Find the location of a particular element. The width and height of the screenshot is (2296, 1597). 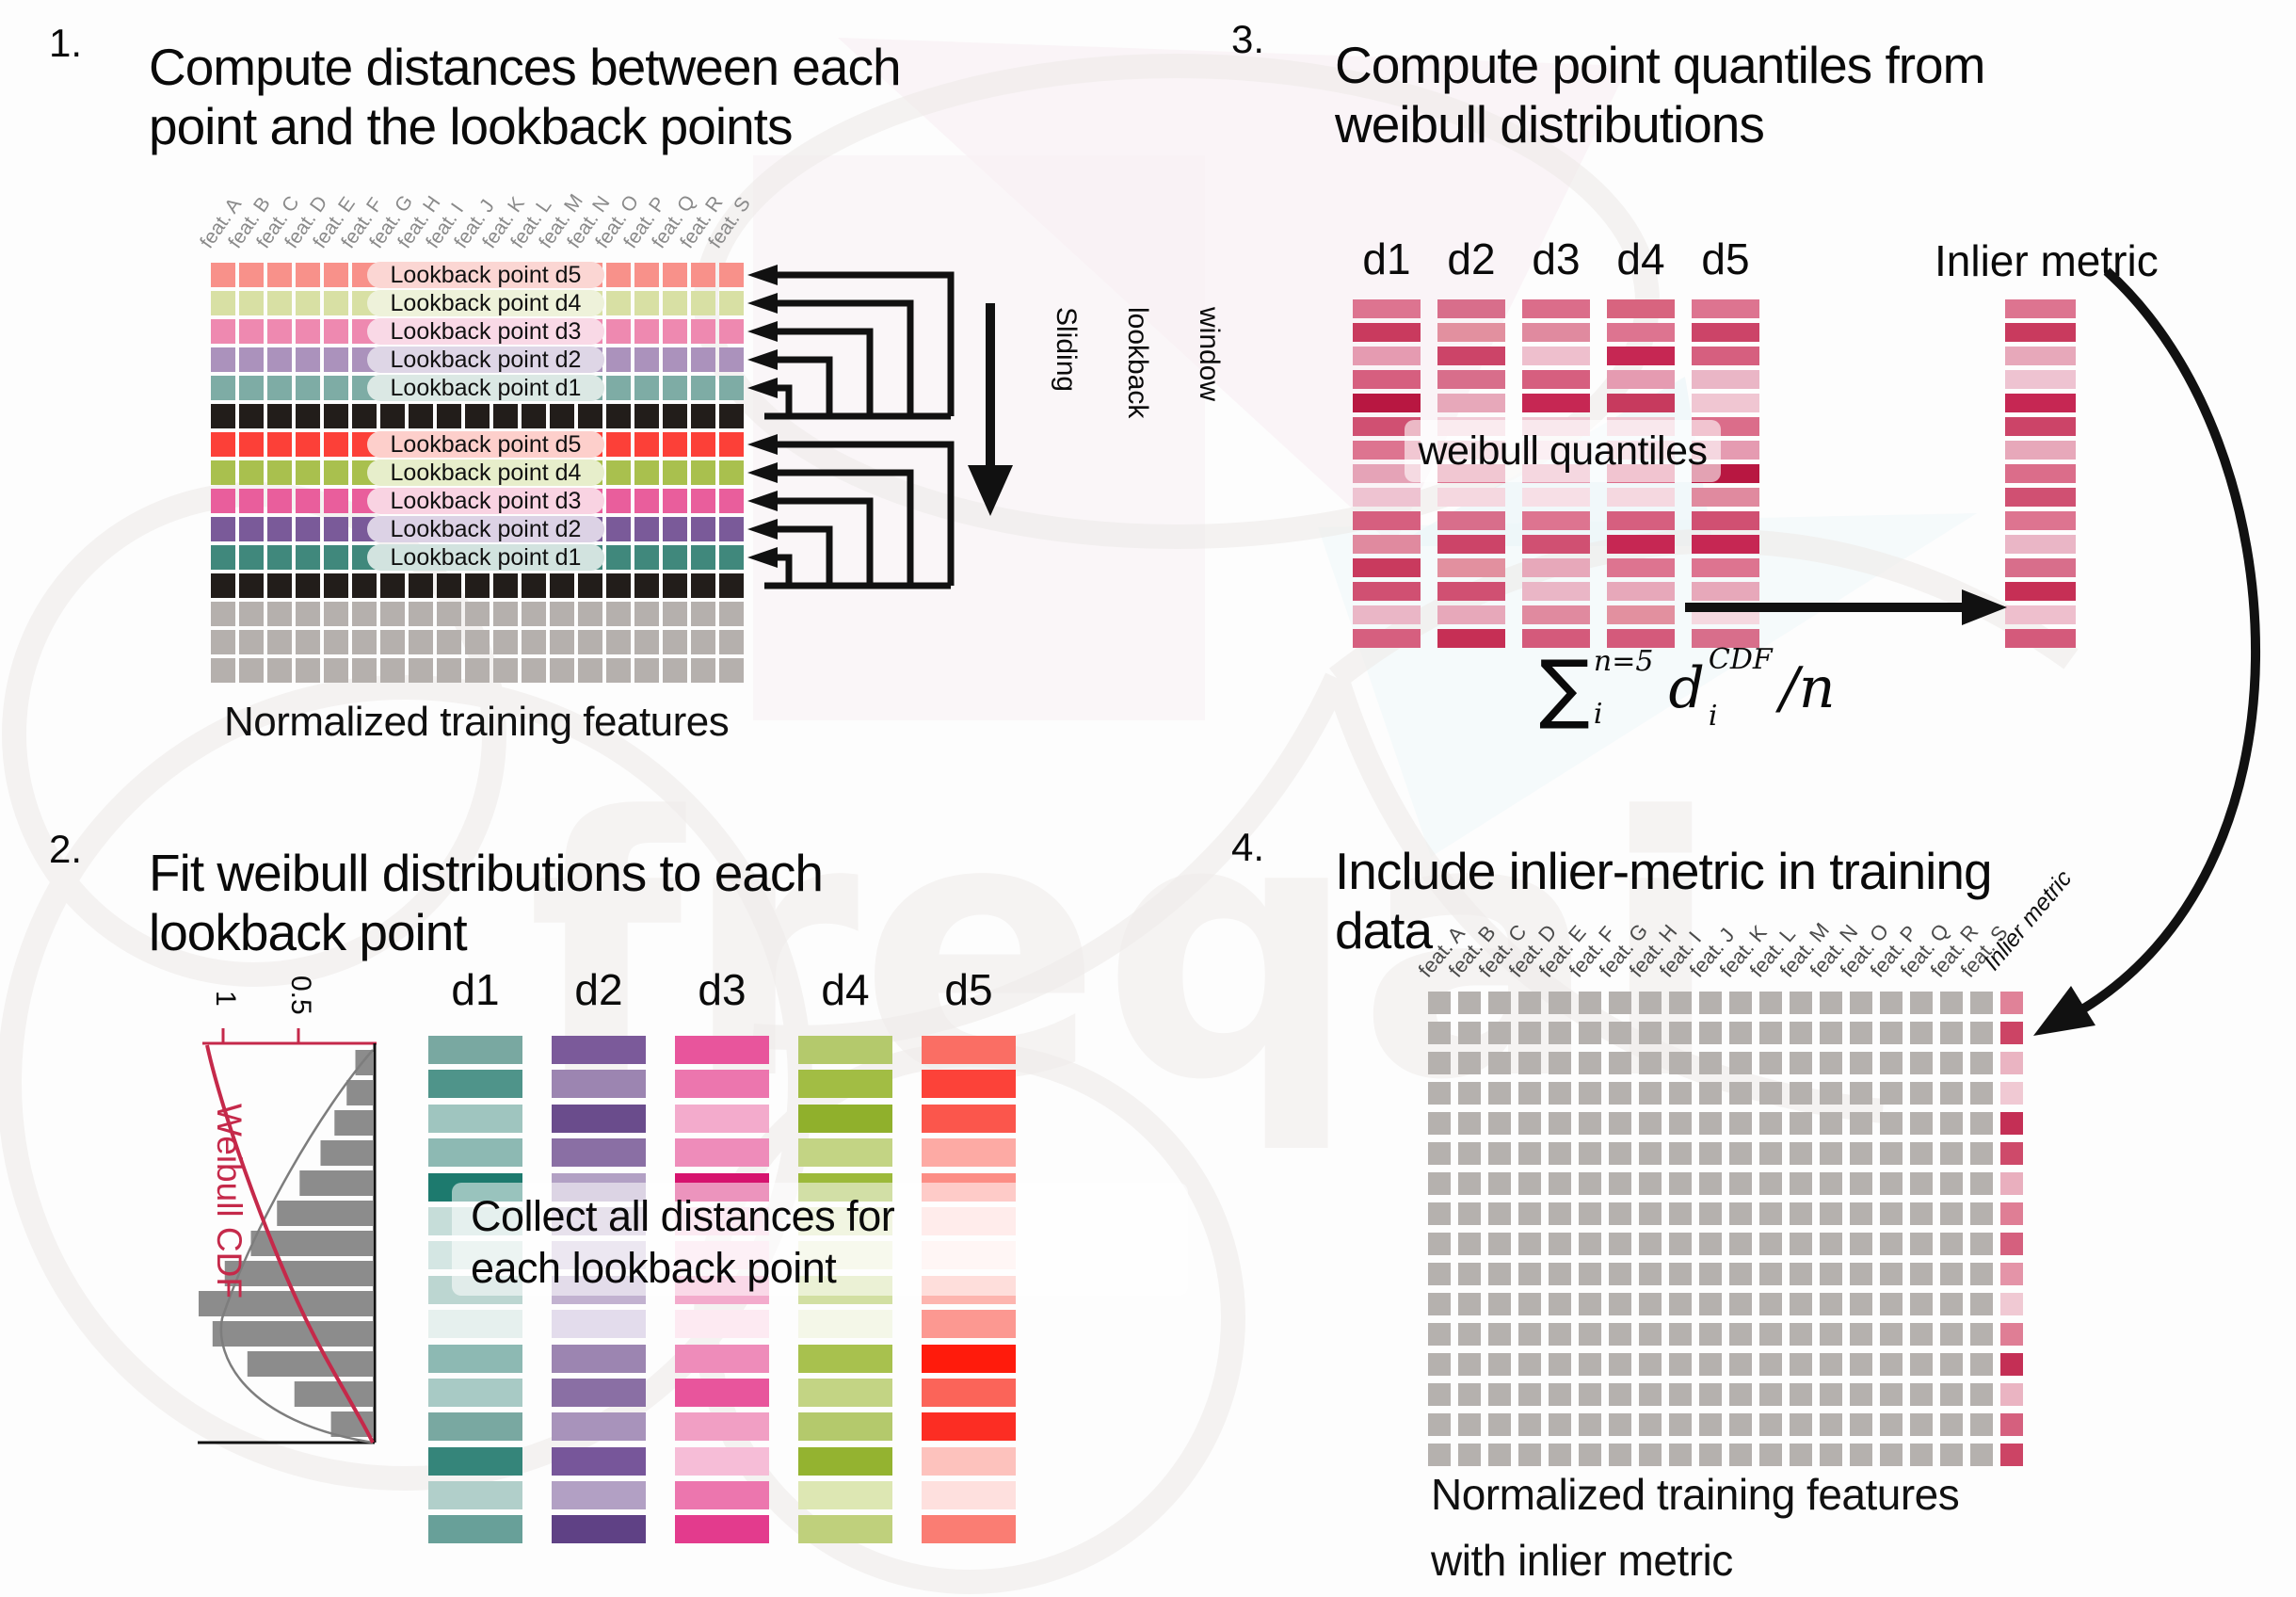

lookback-pill: Lookback point d1 is located at coordinates (485, 557).